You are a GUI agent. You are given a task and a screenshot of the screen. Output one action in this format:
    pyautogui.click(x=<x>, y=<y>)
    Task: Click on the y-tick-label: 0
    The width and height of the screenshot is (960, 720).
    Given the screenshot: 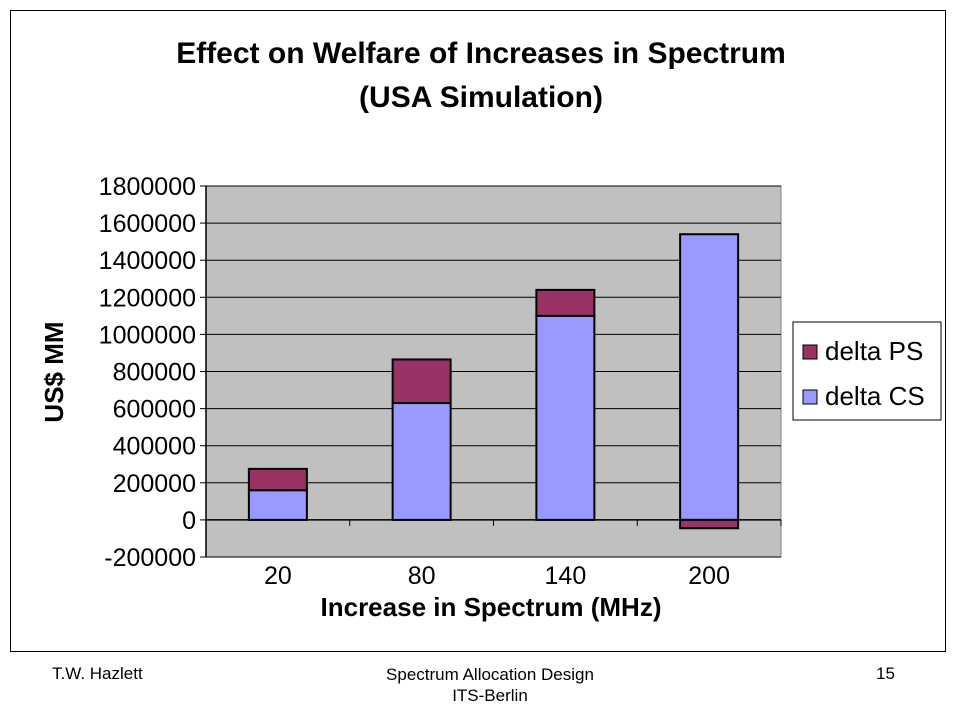 What is the action you would take?
    pyautogui.click(x=189, y=521)
    